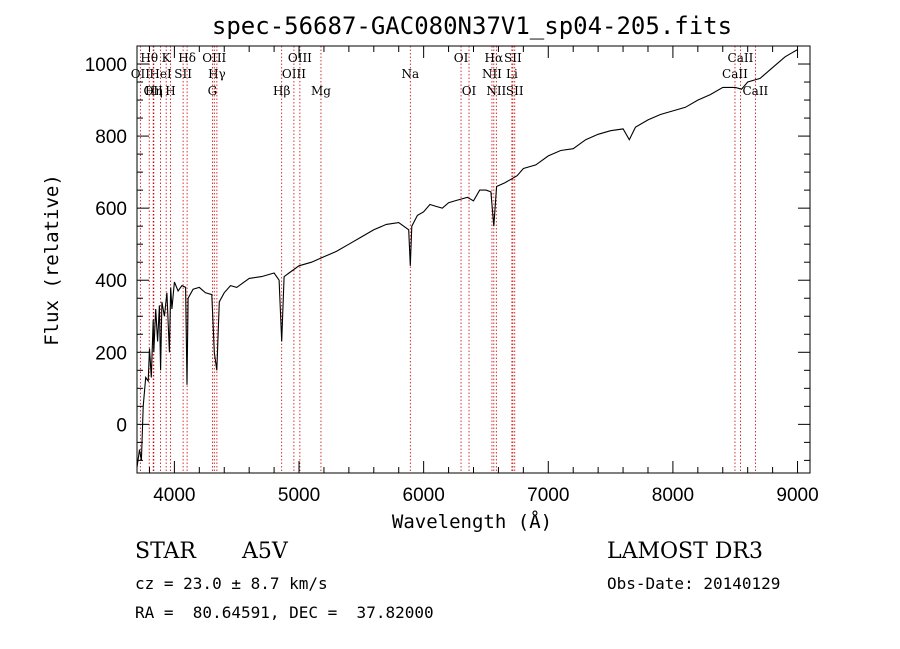 This screenshot has height=649, width=900. Describe the element at coordinates (167, 58) in the screenshot. I see `emission-line-label: K` at that location.